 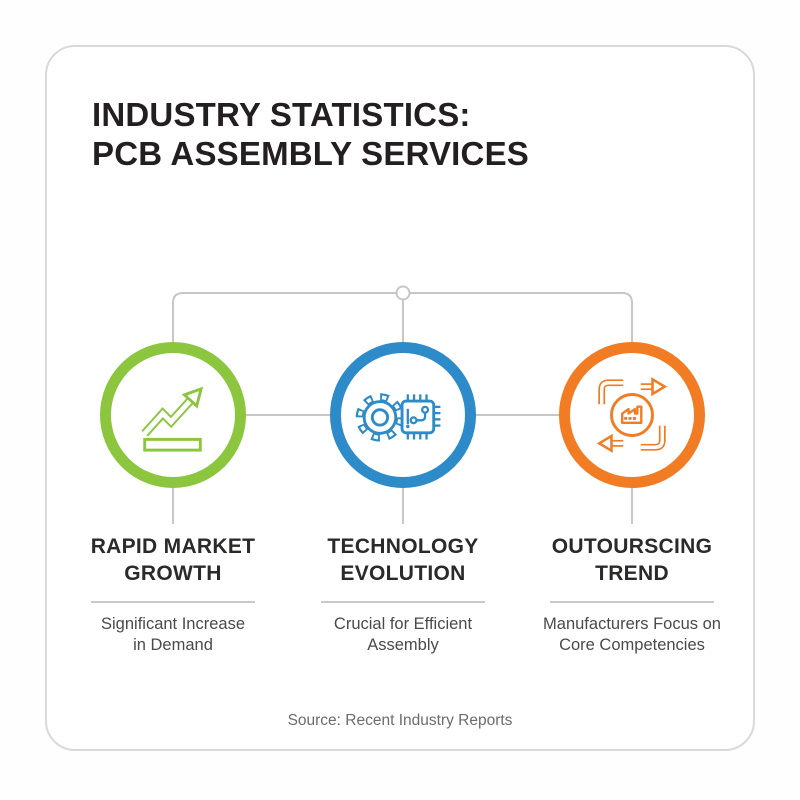 What do you see at coordinates (403, 574) in the screenshot?
I see `card-title-line2: EVOLUTION` at bounding box center [403, 574].